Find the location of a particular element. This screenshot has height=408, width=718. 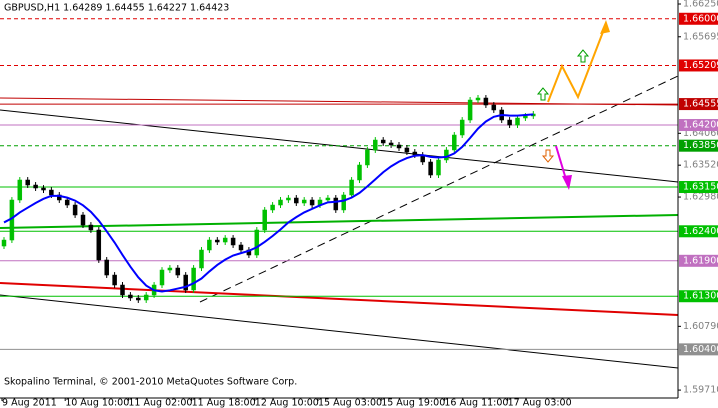

y-tick-label: 1.65695 is located at coordinates (700, 36).